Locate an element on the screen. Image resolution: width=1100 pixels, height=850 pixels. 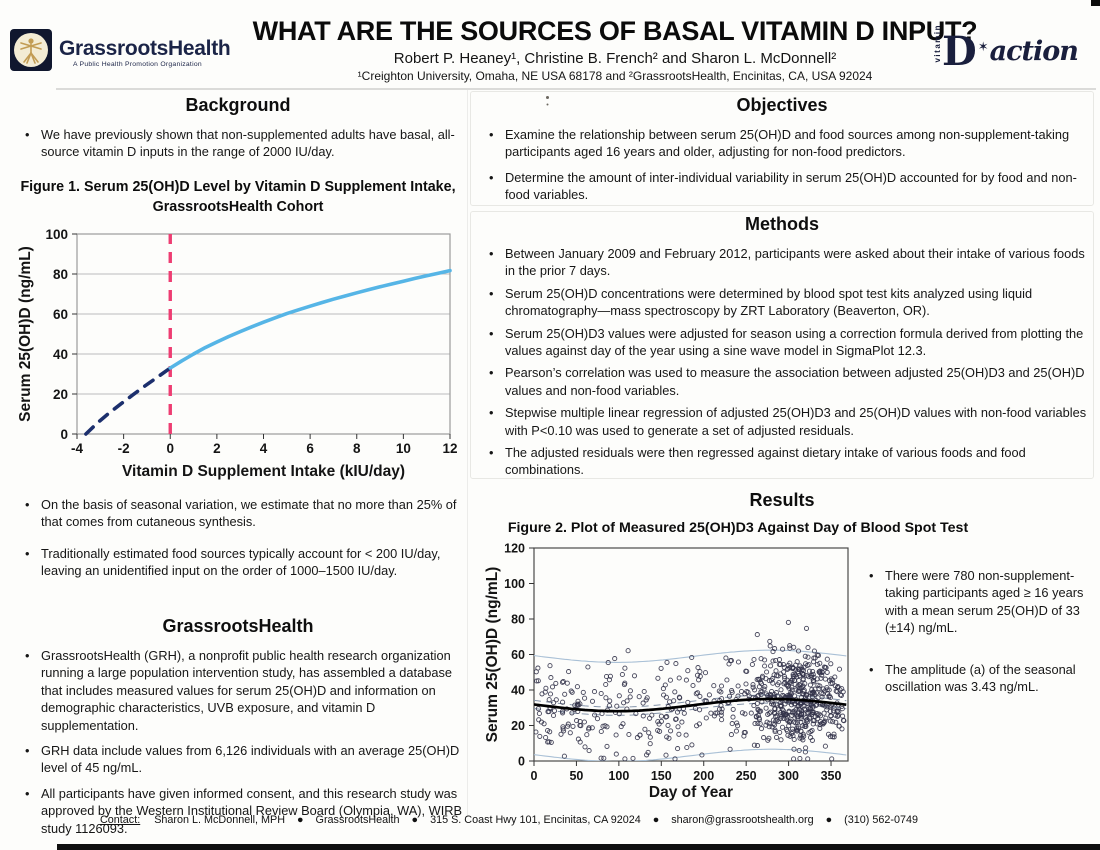
scan-smudge is located at coordinates (547, 97).